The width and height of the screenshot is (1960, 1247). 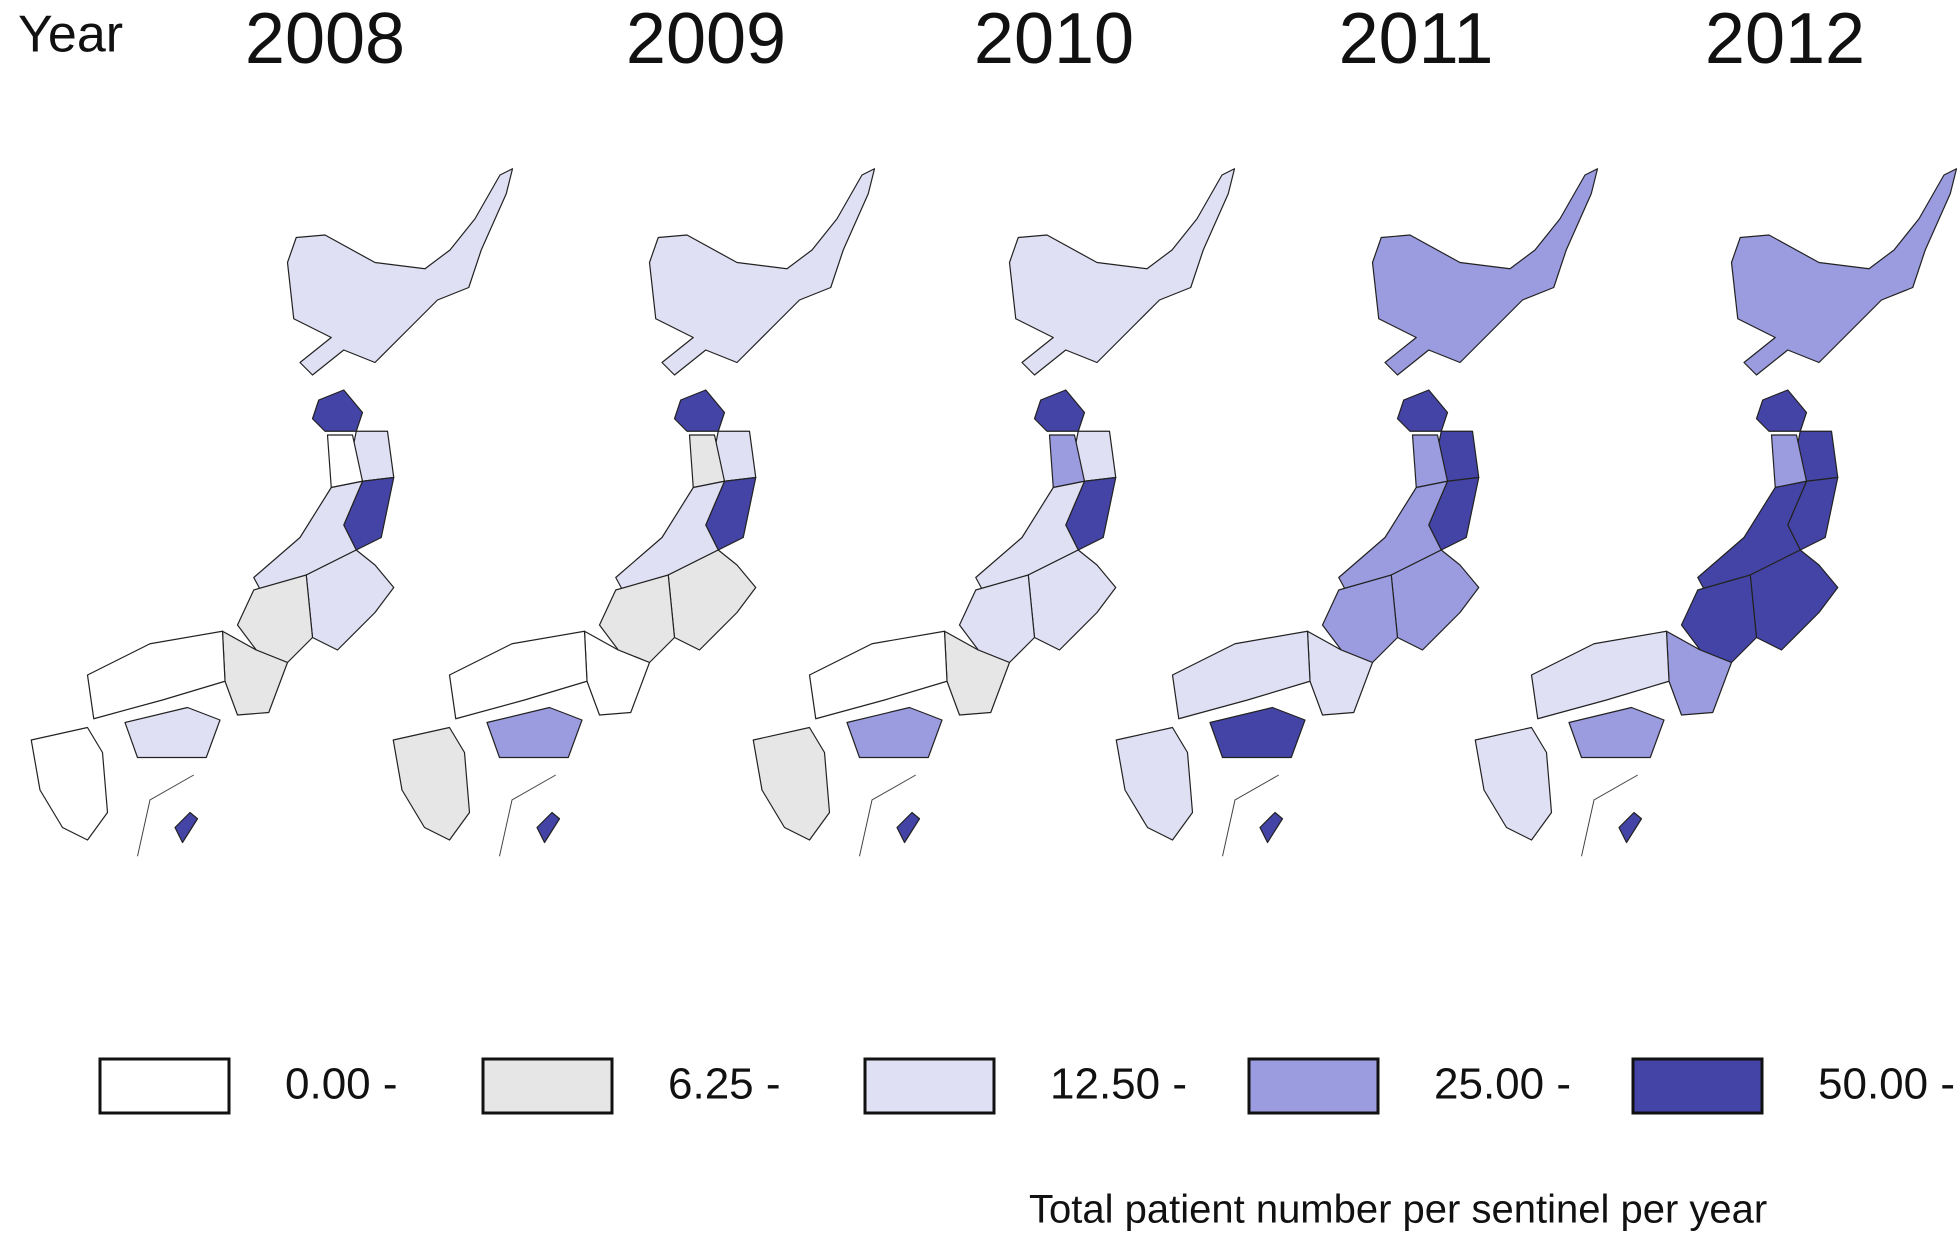 What do you see at coordinates (1785, 39) in the screenshot?
I see `year-title: 2012` at bounding box center [1785, 39].